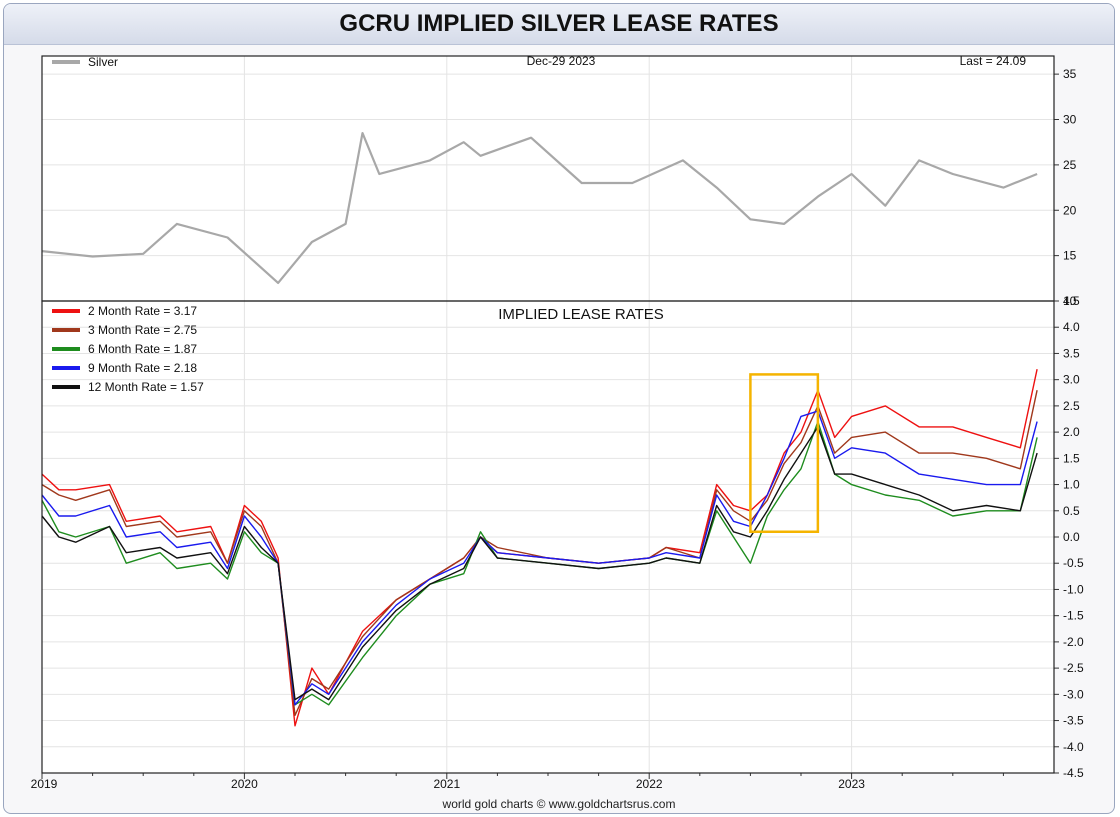 Image resolution: width=1120 pixels, height=817 pixels. Describe the element at coordinates (561, 61) in the screenshot. I see `chart-date-label: Dec-29 2023` at that location.